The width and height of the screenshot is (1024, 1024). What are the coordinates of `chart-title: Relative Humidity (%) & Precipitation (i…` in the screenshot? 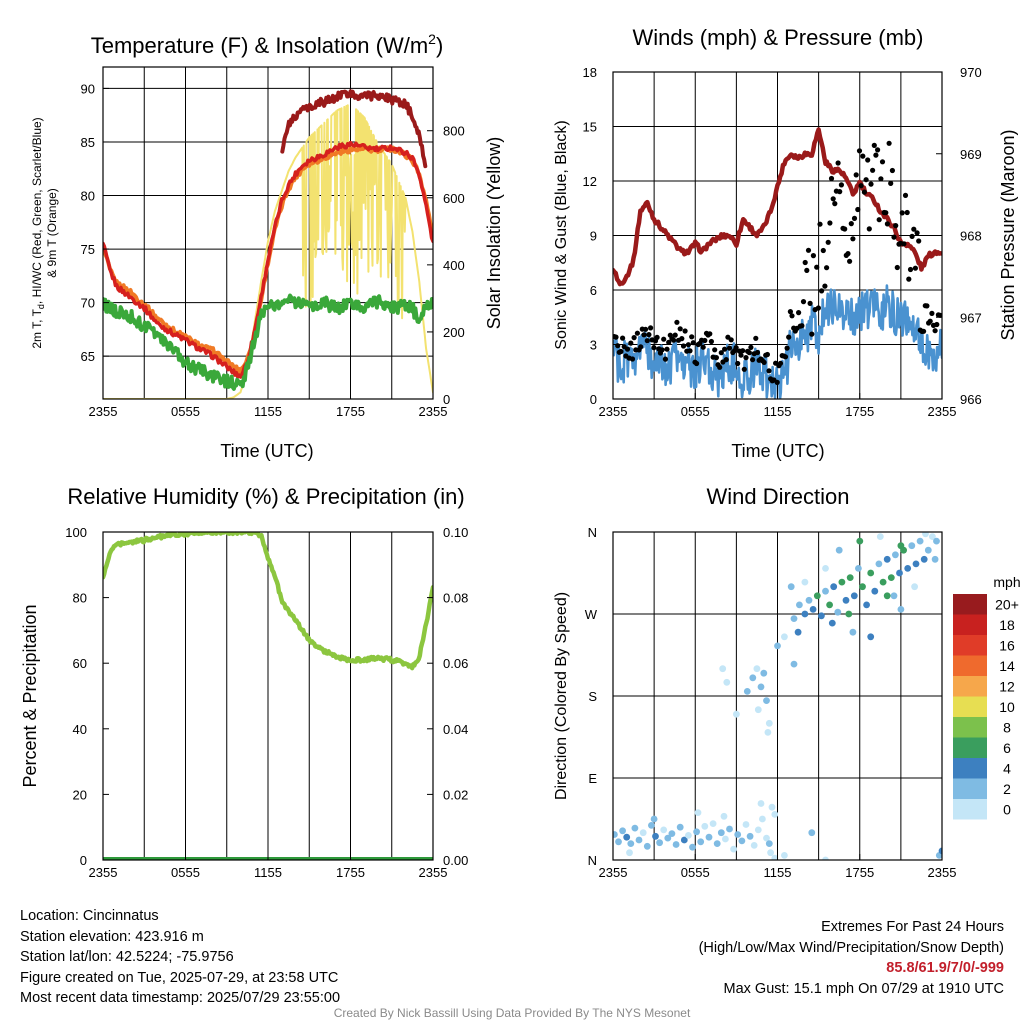 It's located at (265, 496).